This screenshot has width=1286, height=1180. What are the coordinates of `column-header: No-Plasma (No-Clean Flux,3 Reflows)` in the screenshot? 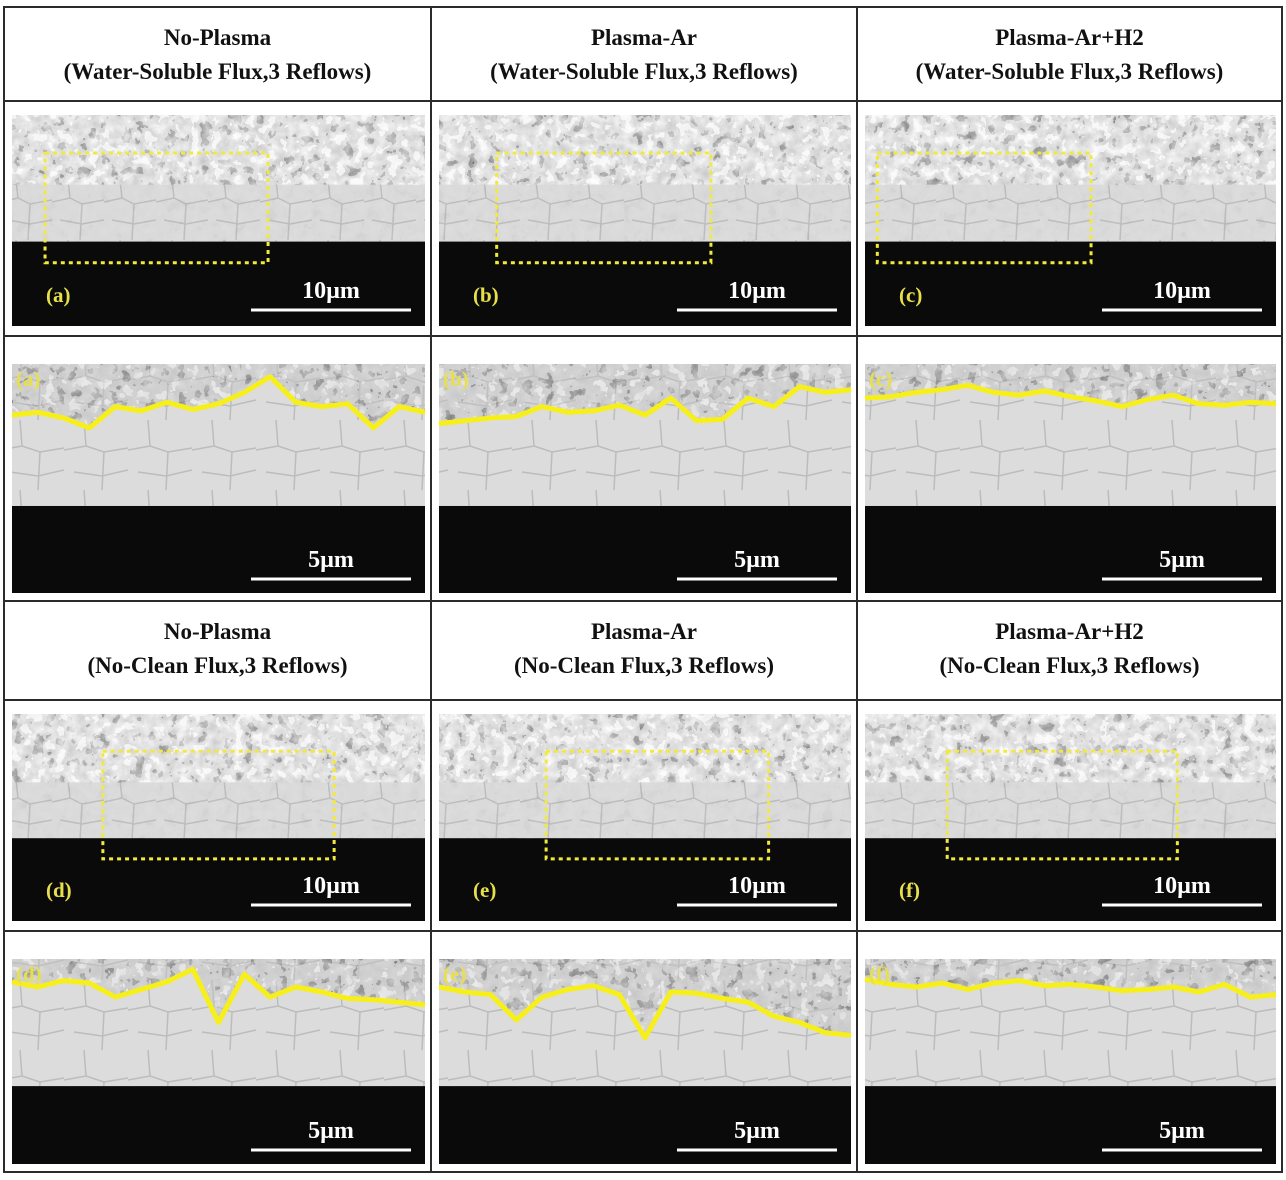 It's located at (218, 648).